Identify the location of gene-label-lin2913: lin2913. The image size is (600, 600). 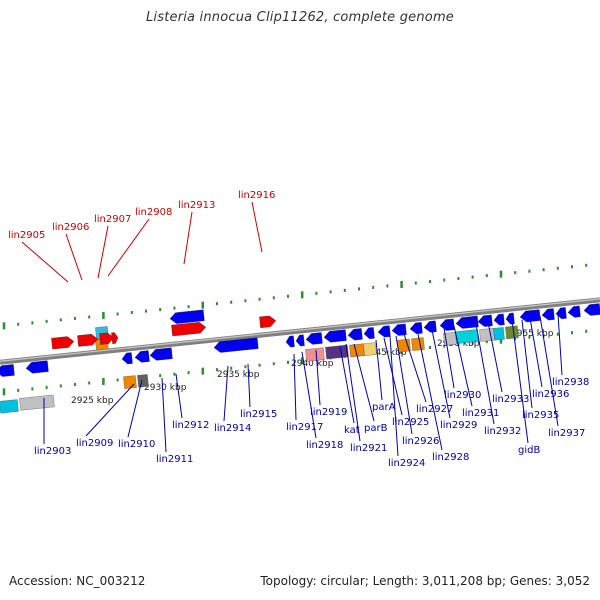
(196, 205).